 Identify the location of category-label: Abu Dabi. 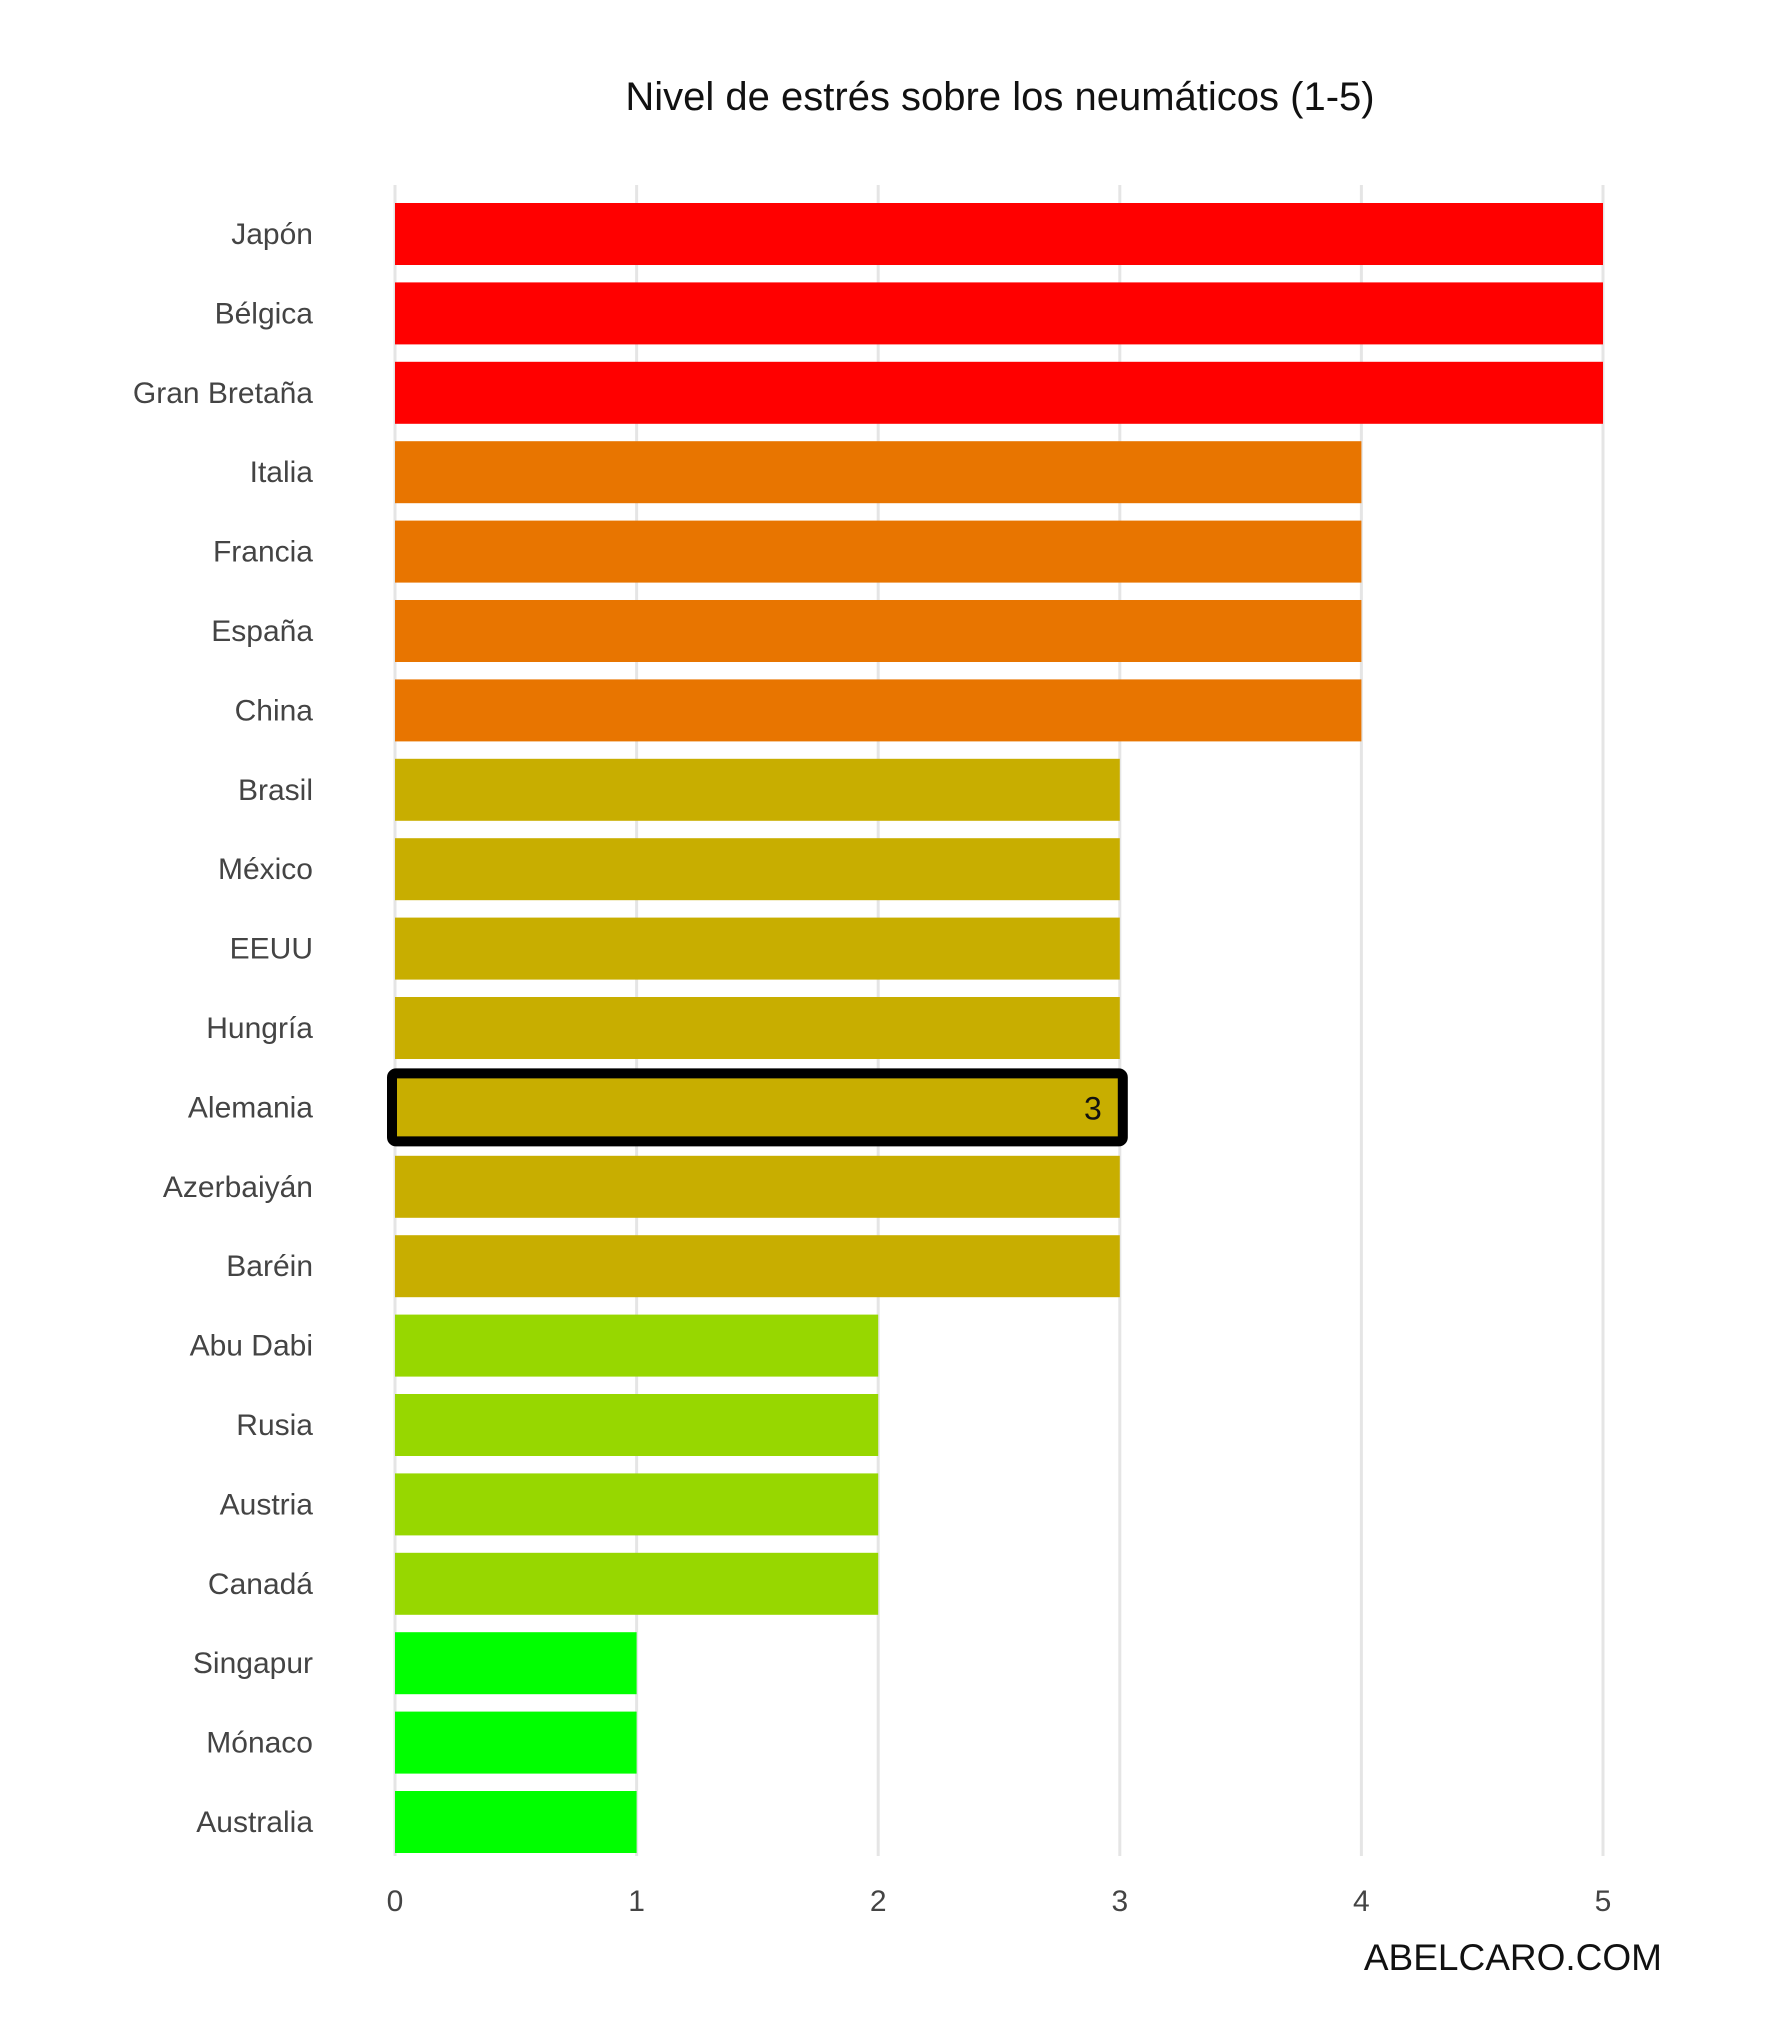
(251, 1346).